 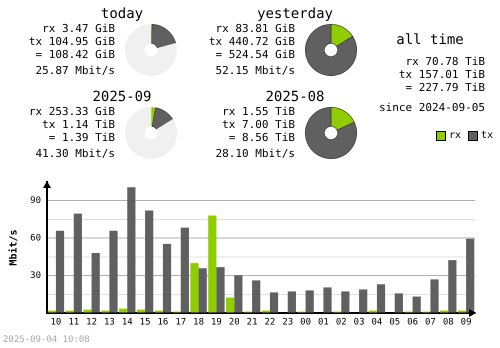 What do you see at coordinates (376, 323) in the screenshot?
I see `x-tick-label: 04` at bounding box center [376, 323].